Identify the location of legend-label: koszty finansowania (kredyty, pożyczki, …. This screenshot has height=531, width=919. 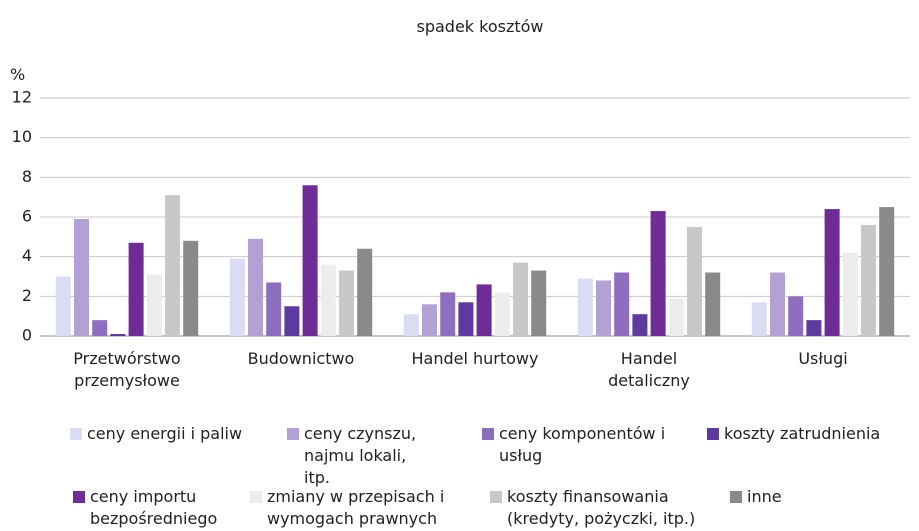
(601, 507).